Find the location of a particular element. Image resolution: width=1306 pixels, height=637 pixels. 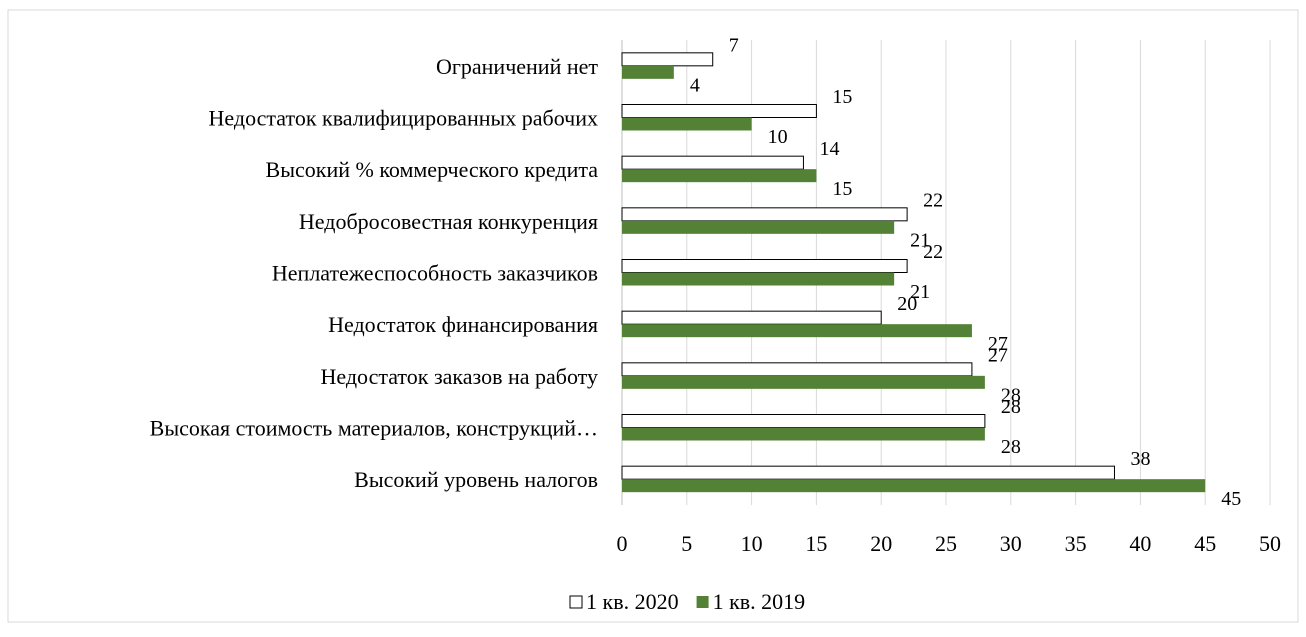

legend-label: 1 кв. 2019 is located at coordinates (759, 601).